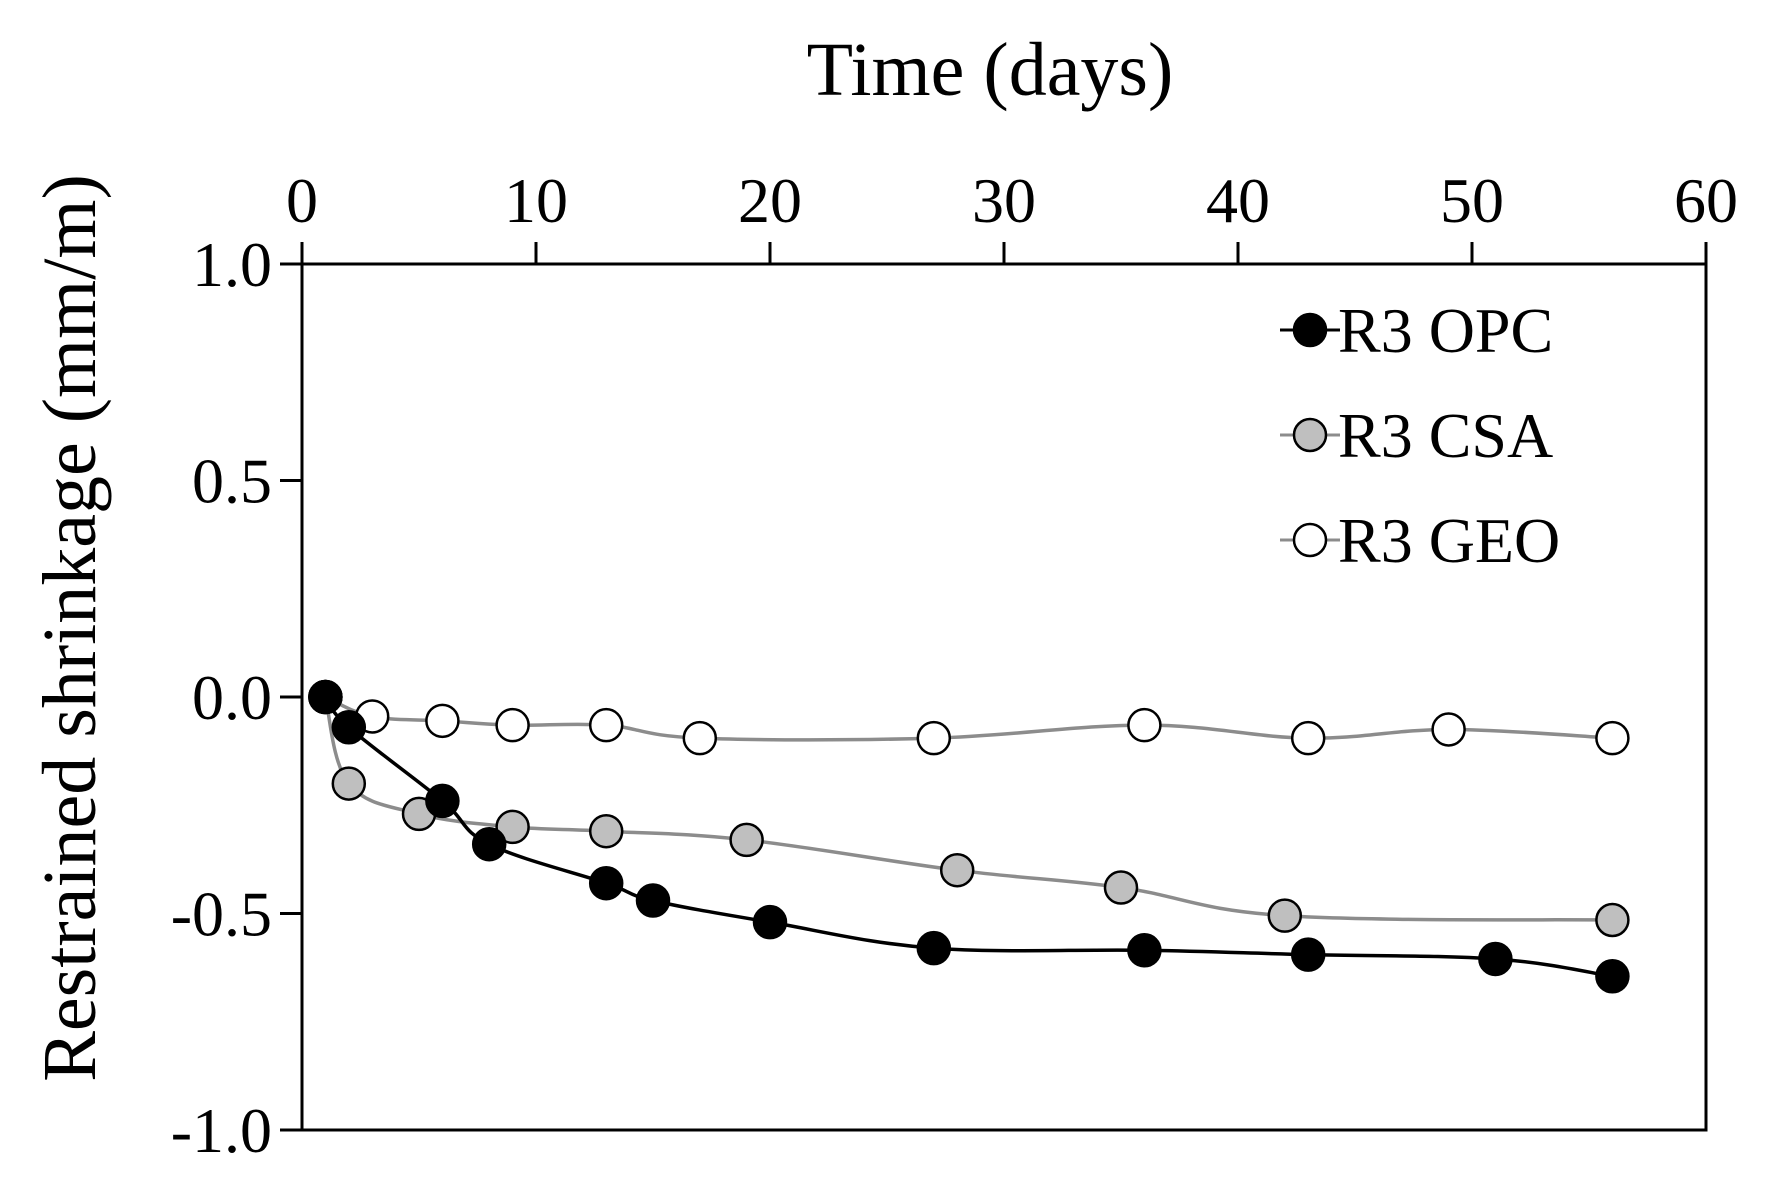  I want to click on x-tick-label: 20, so click(770, 200).